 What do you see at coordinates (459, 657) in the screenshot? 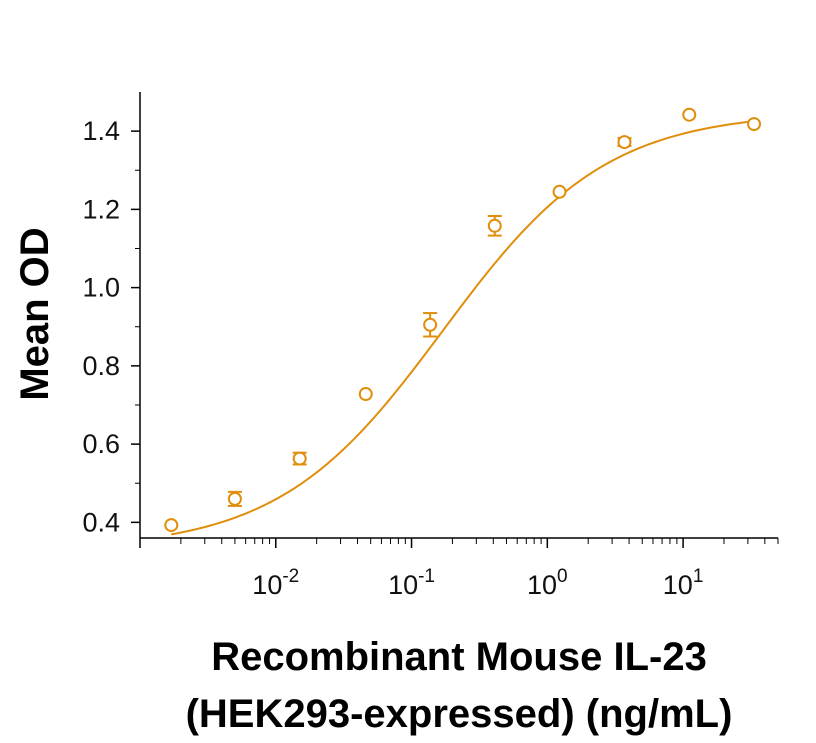
I see `x-axis-title-line-1: Recombinant Mouse IL-23` at bounding box center [459, 657].